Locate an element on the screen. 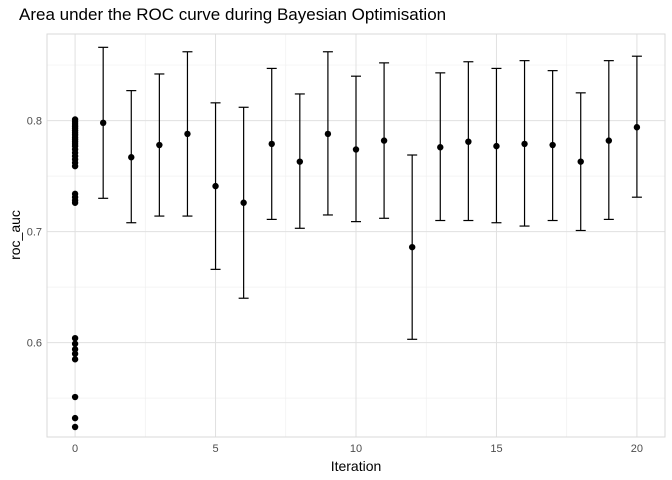  x-axis-title: Iteration is located at coordinates (356, 466).